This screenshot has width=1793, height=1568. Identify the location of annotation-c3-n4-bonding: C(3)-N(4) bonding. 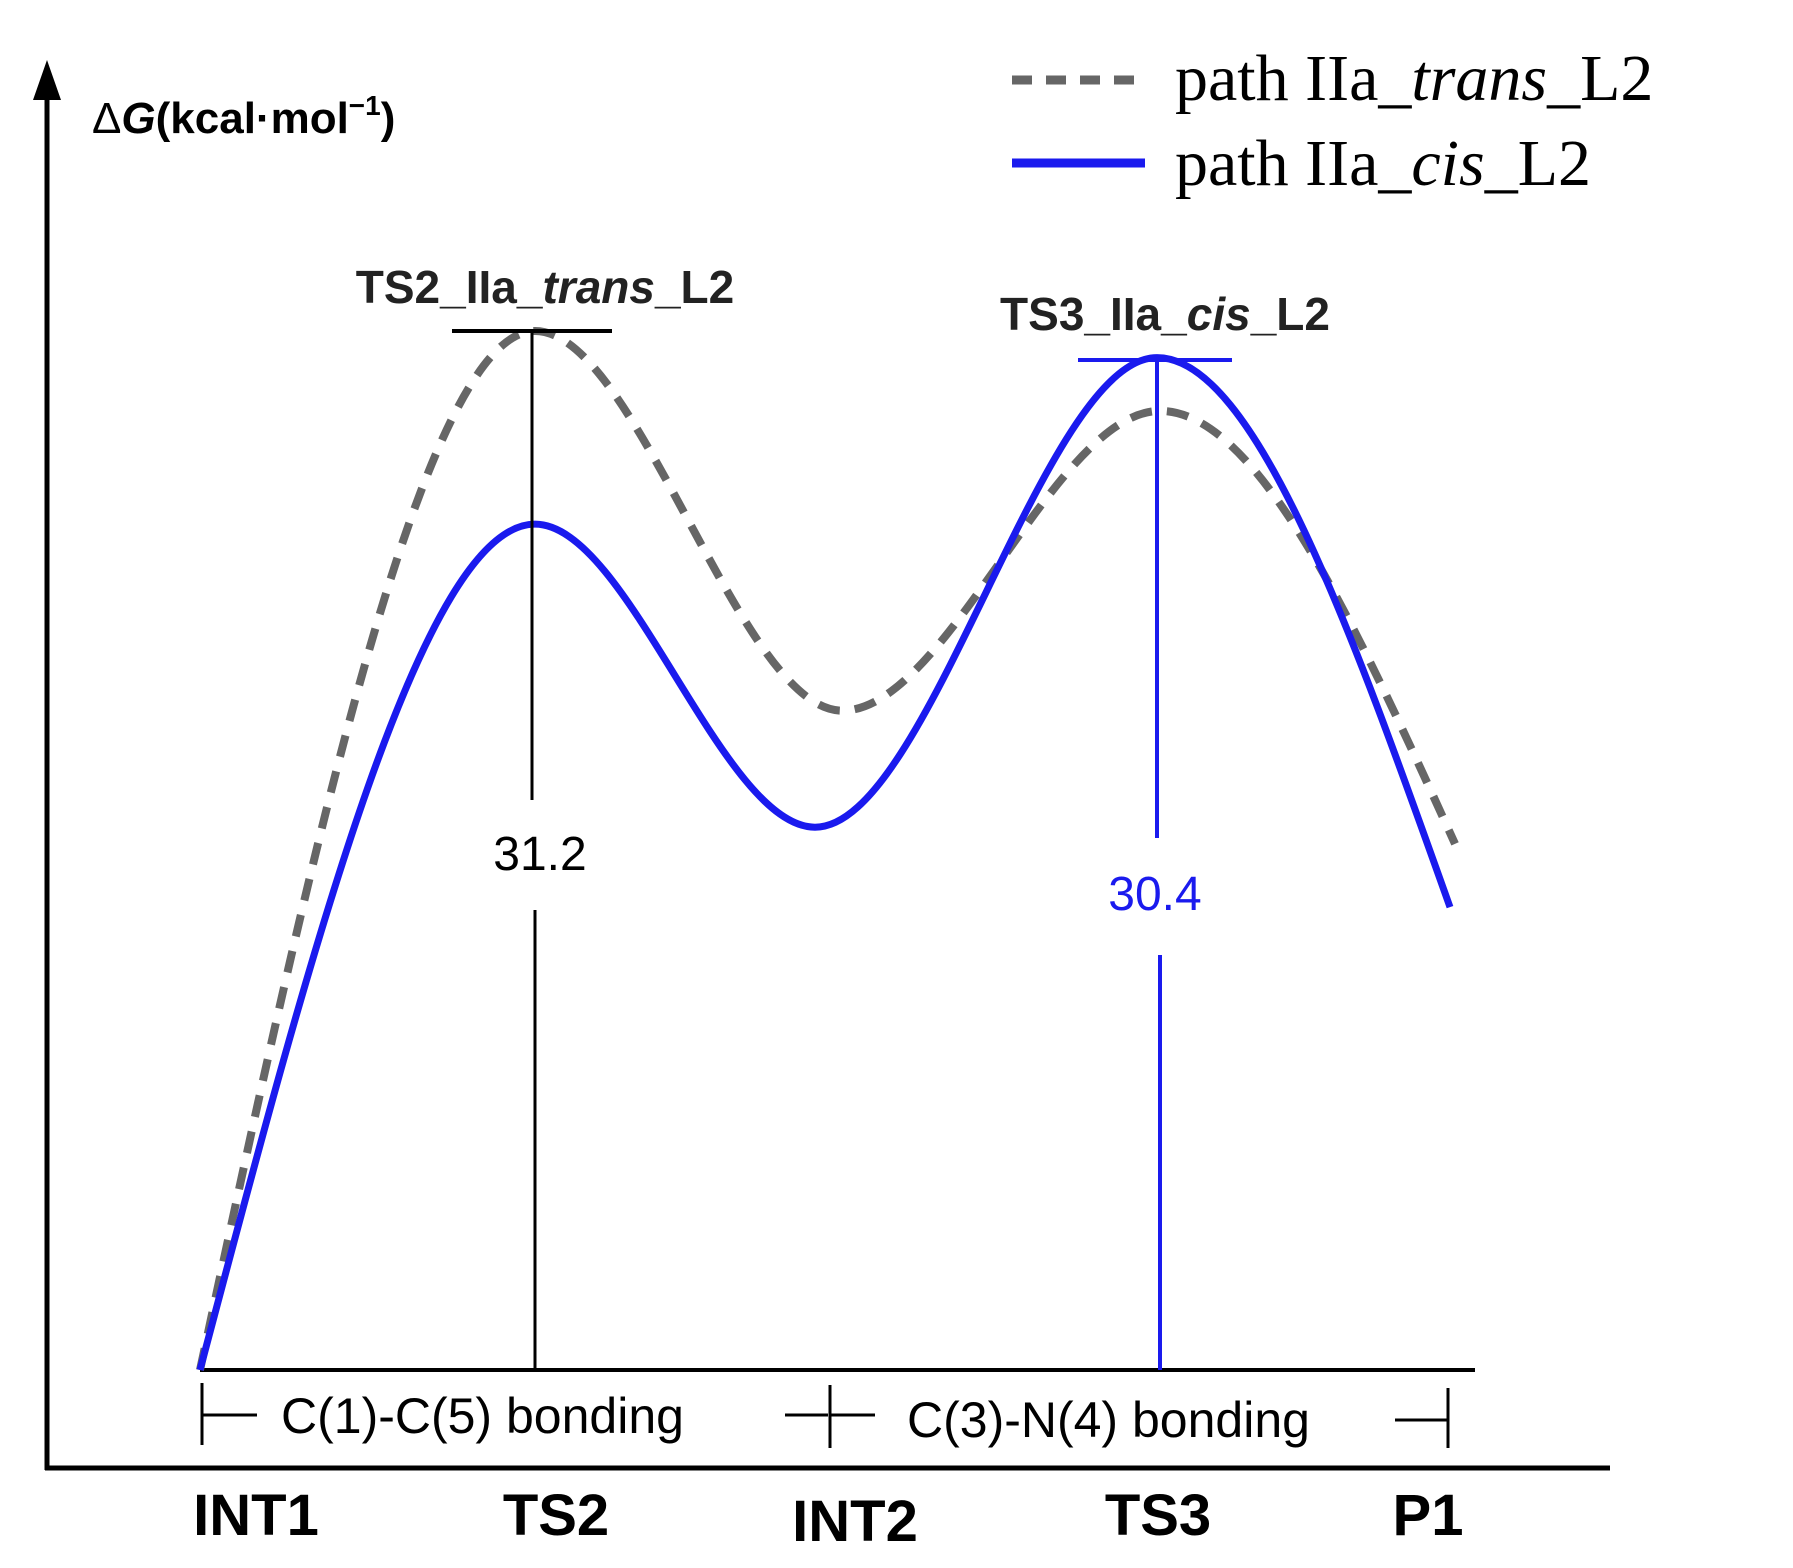
(1108, 1420).